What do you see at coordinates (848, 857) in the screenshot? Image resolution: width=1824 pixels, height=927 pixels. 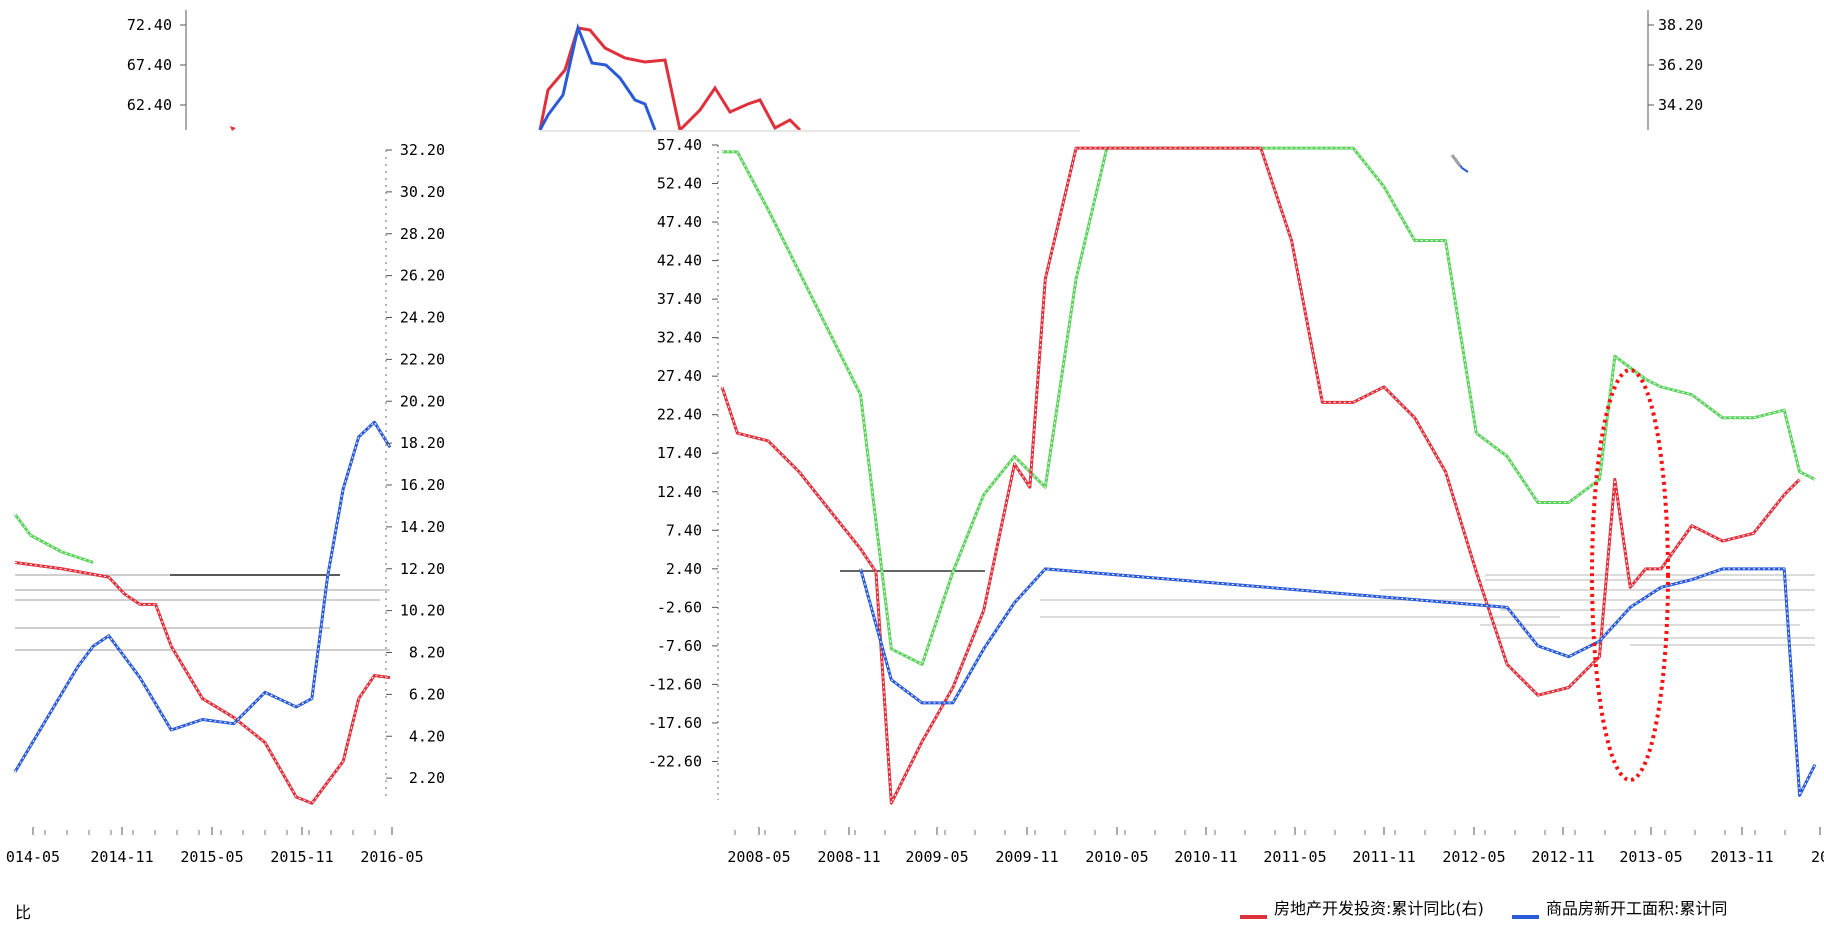 I see `main-x-tick-label: 2008-11` at bounding box center [848, 857].